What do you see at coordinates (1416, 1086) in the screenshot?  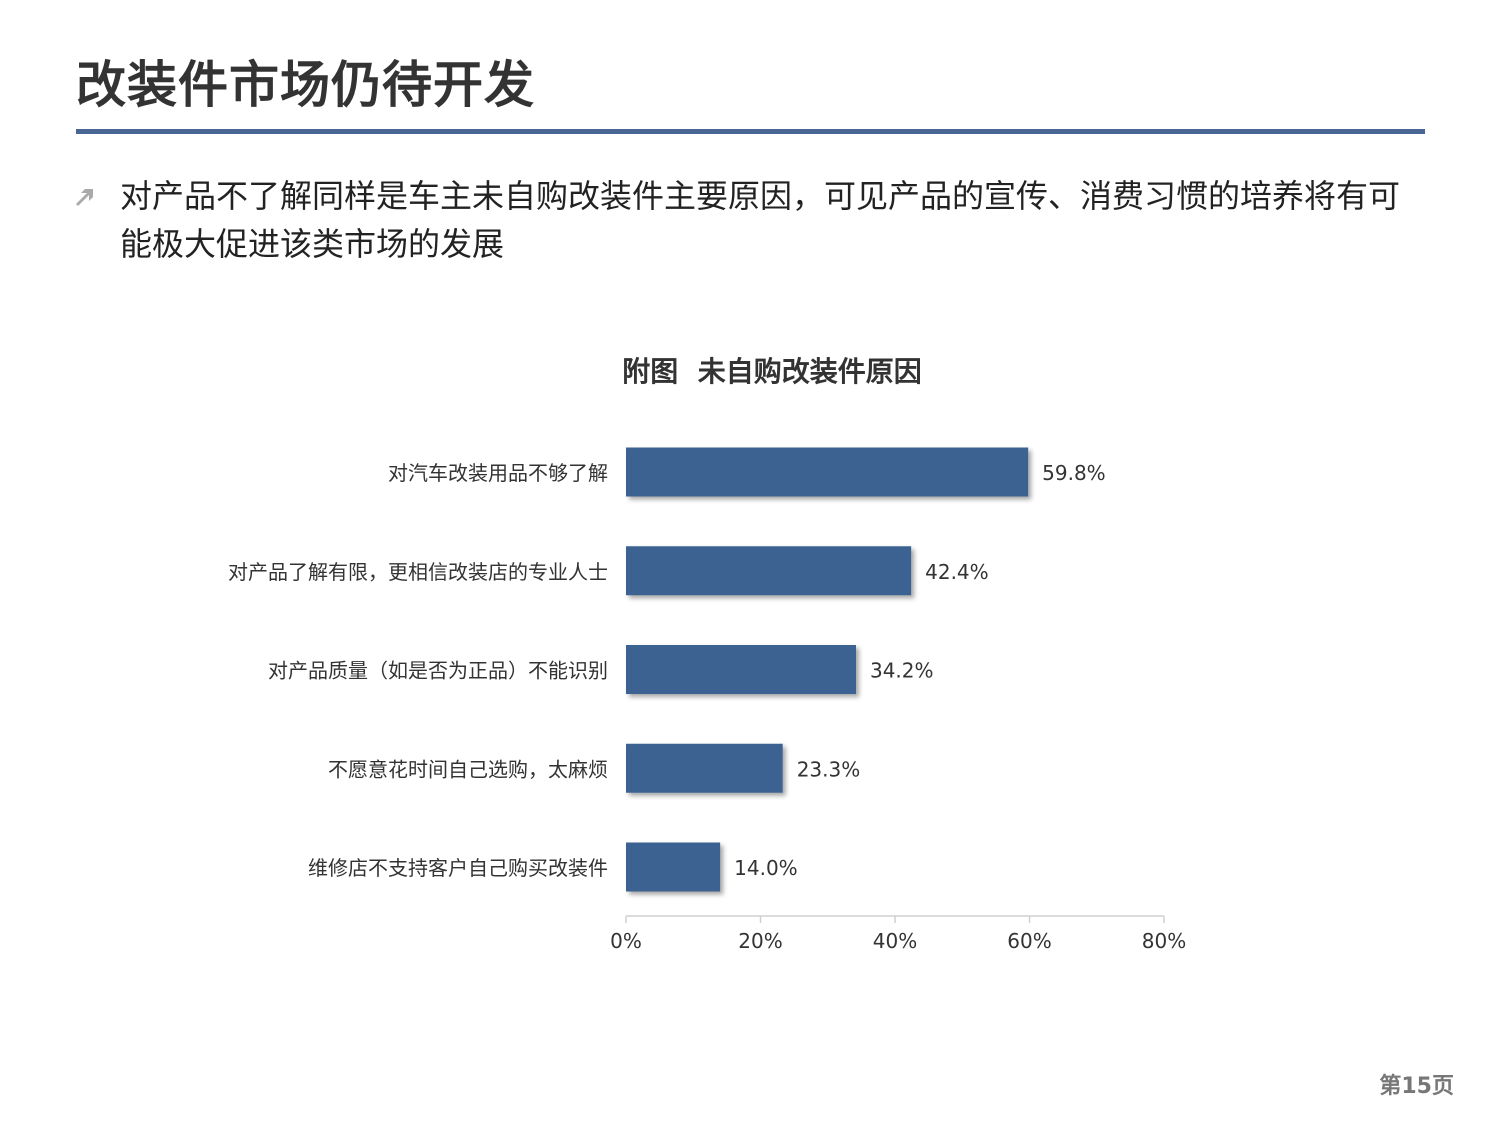 I see `page-number: 第15页` at bounding box center [1416, 1086].